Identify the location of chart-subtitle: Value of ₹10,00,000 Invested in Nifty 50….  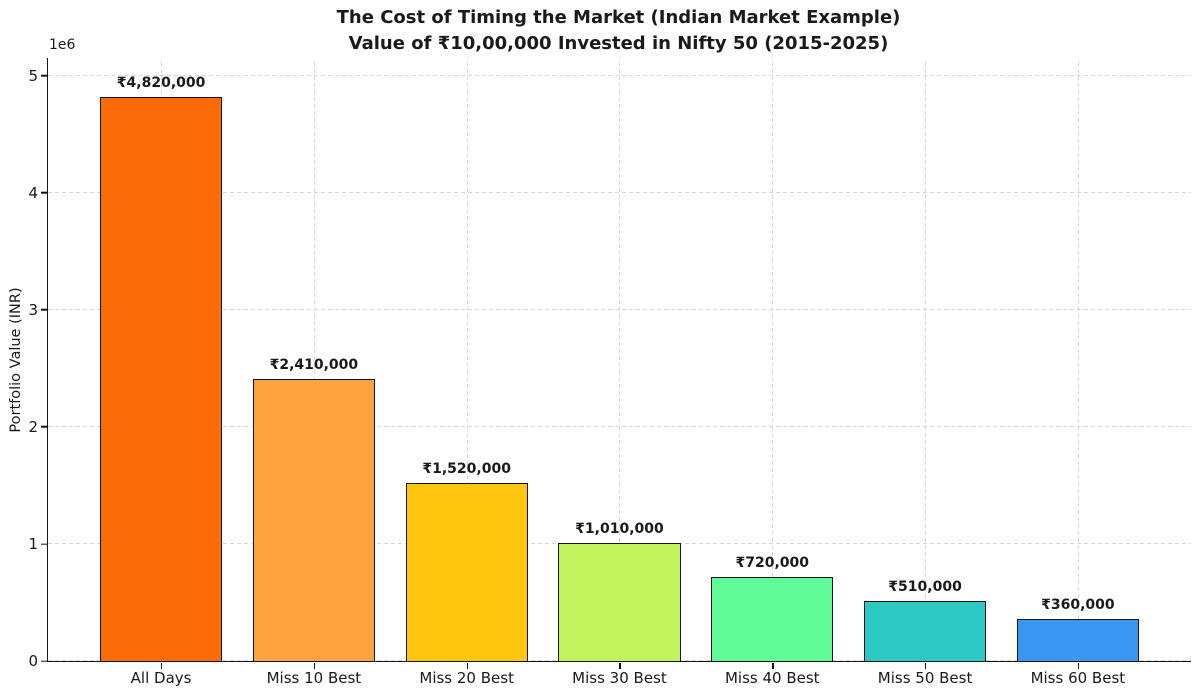
(618, 43).